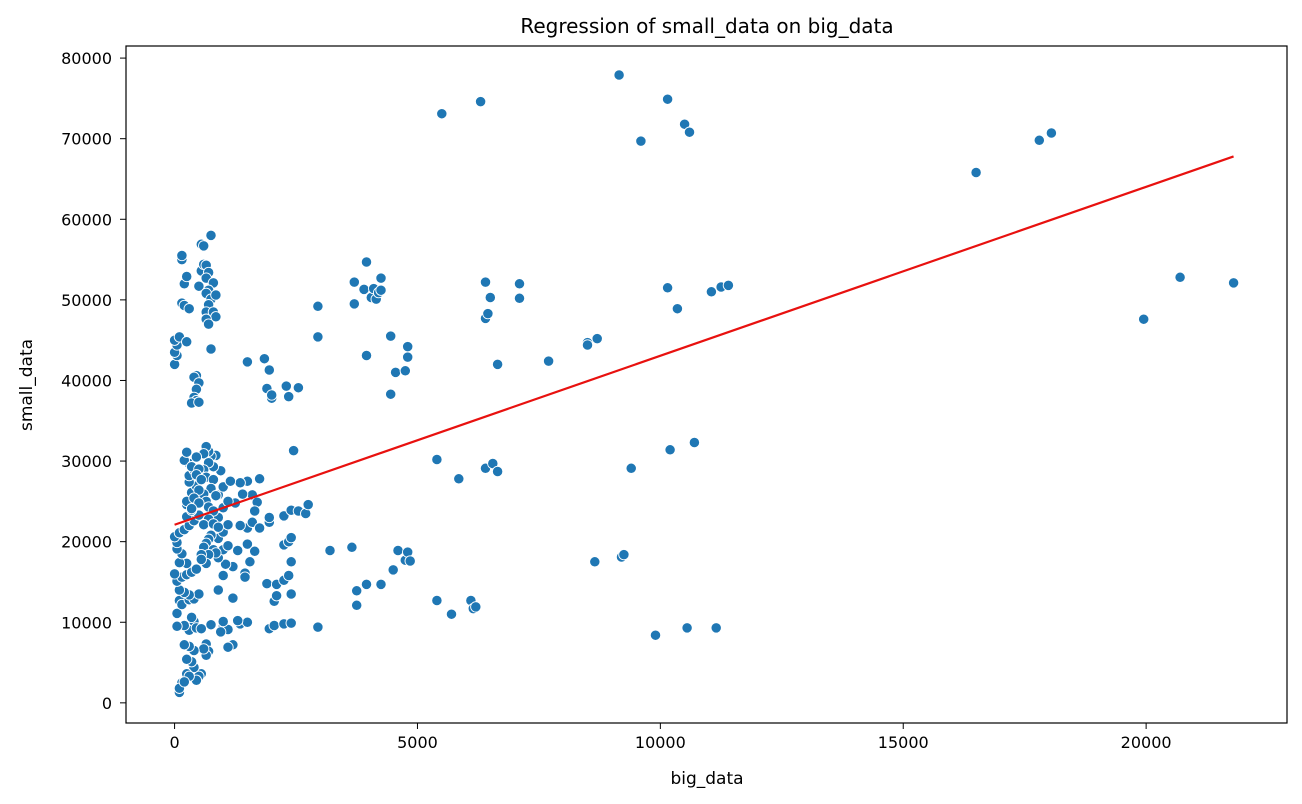 The width and height of the screenshot is (1302, 804). What do you see at coordinates (417, 742) in the screenshot?
I see `x-tick-label: 5000` at bounding box center [417, 742].